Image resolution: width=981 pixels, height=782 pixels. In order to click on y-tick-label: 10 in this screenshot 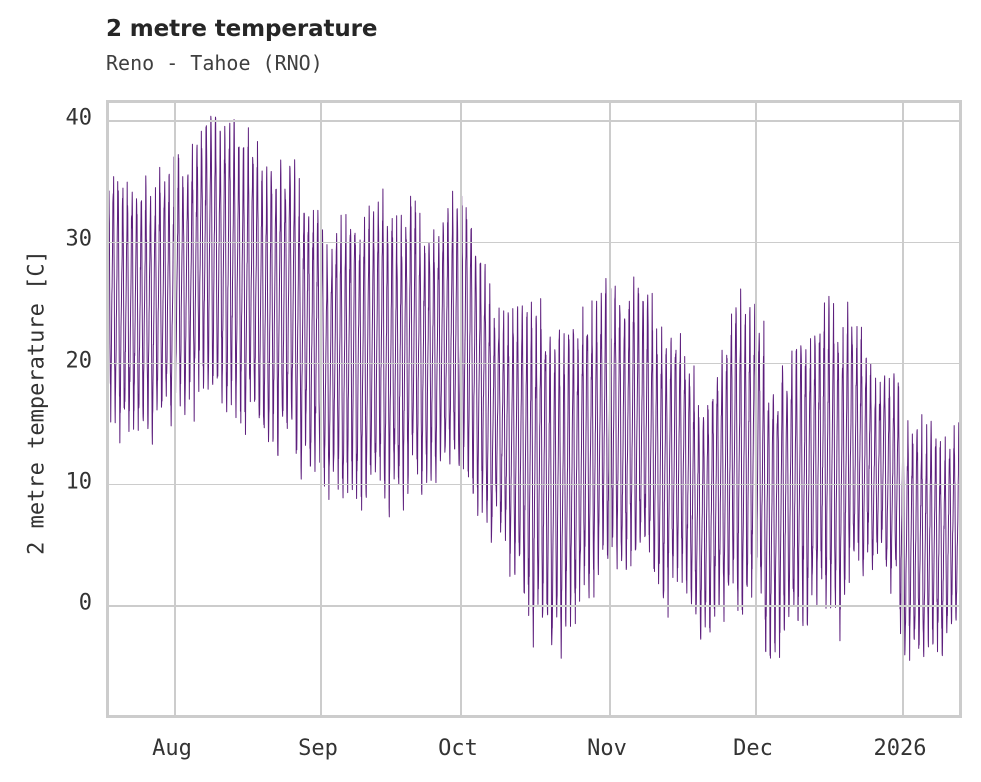, I will do `click(79, 482)`.